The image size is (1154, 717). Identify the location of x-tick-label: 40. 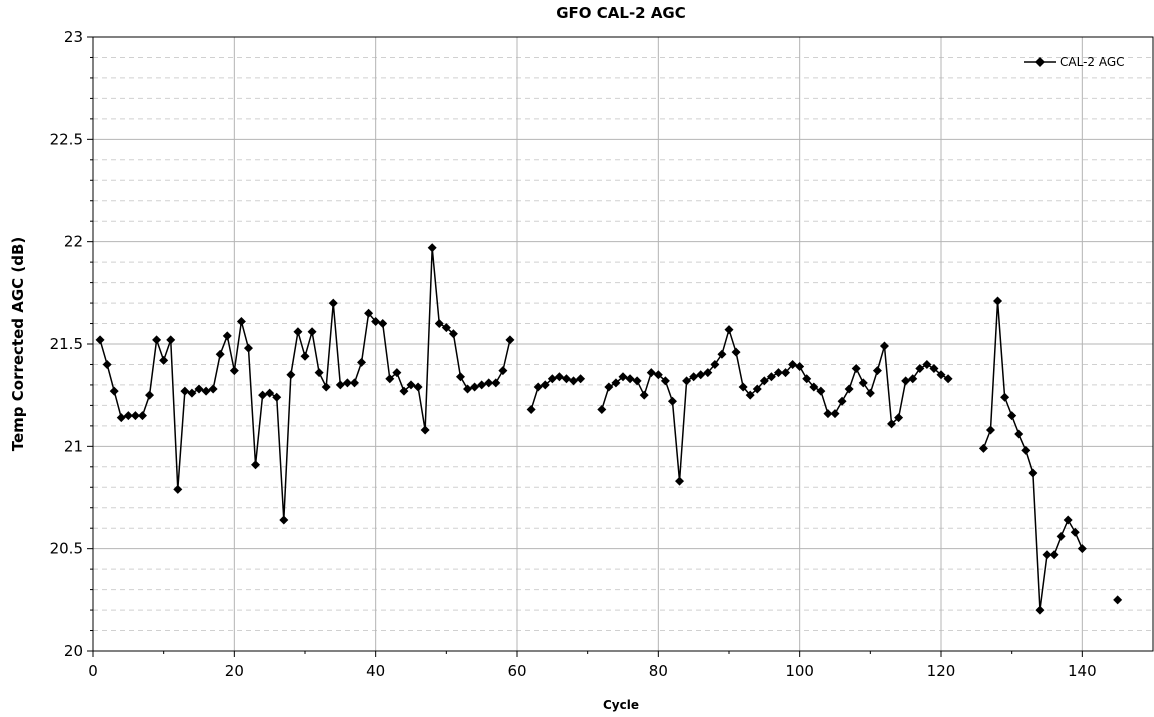
(375, 671).